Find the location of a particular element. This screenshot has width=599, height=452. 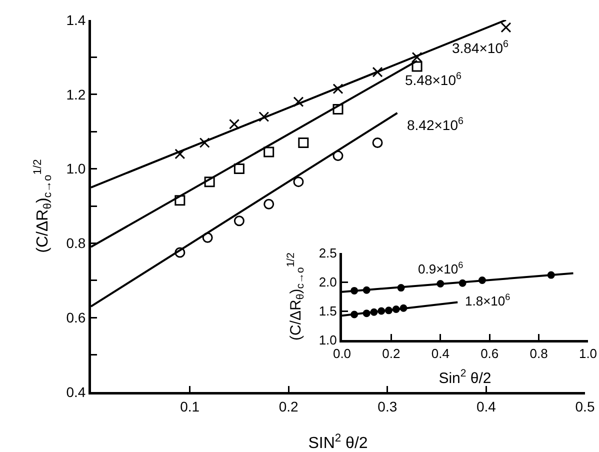

annotation: 8.42×10$^{6}$ is located at coordinates (435, 124).